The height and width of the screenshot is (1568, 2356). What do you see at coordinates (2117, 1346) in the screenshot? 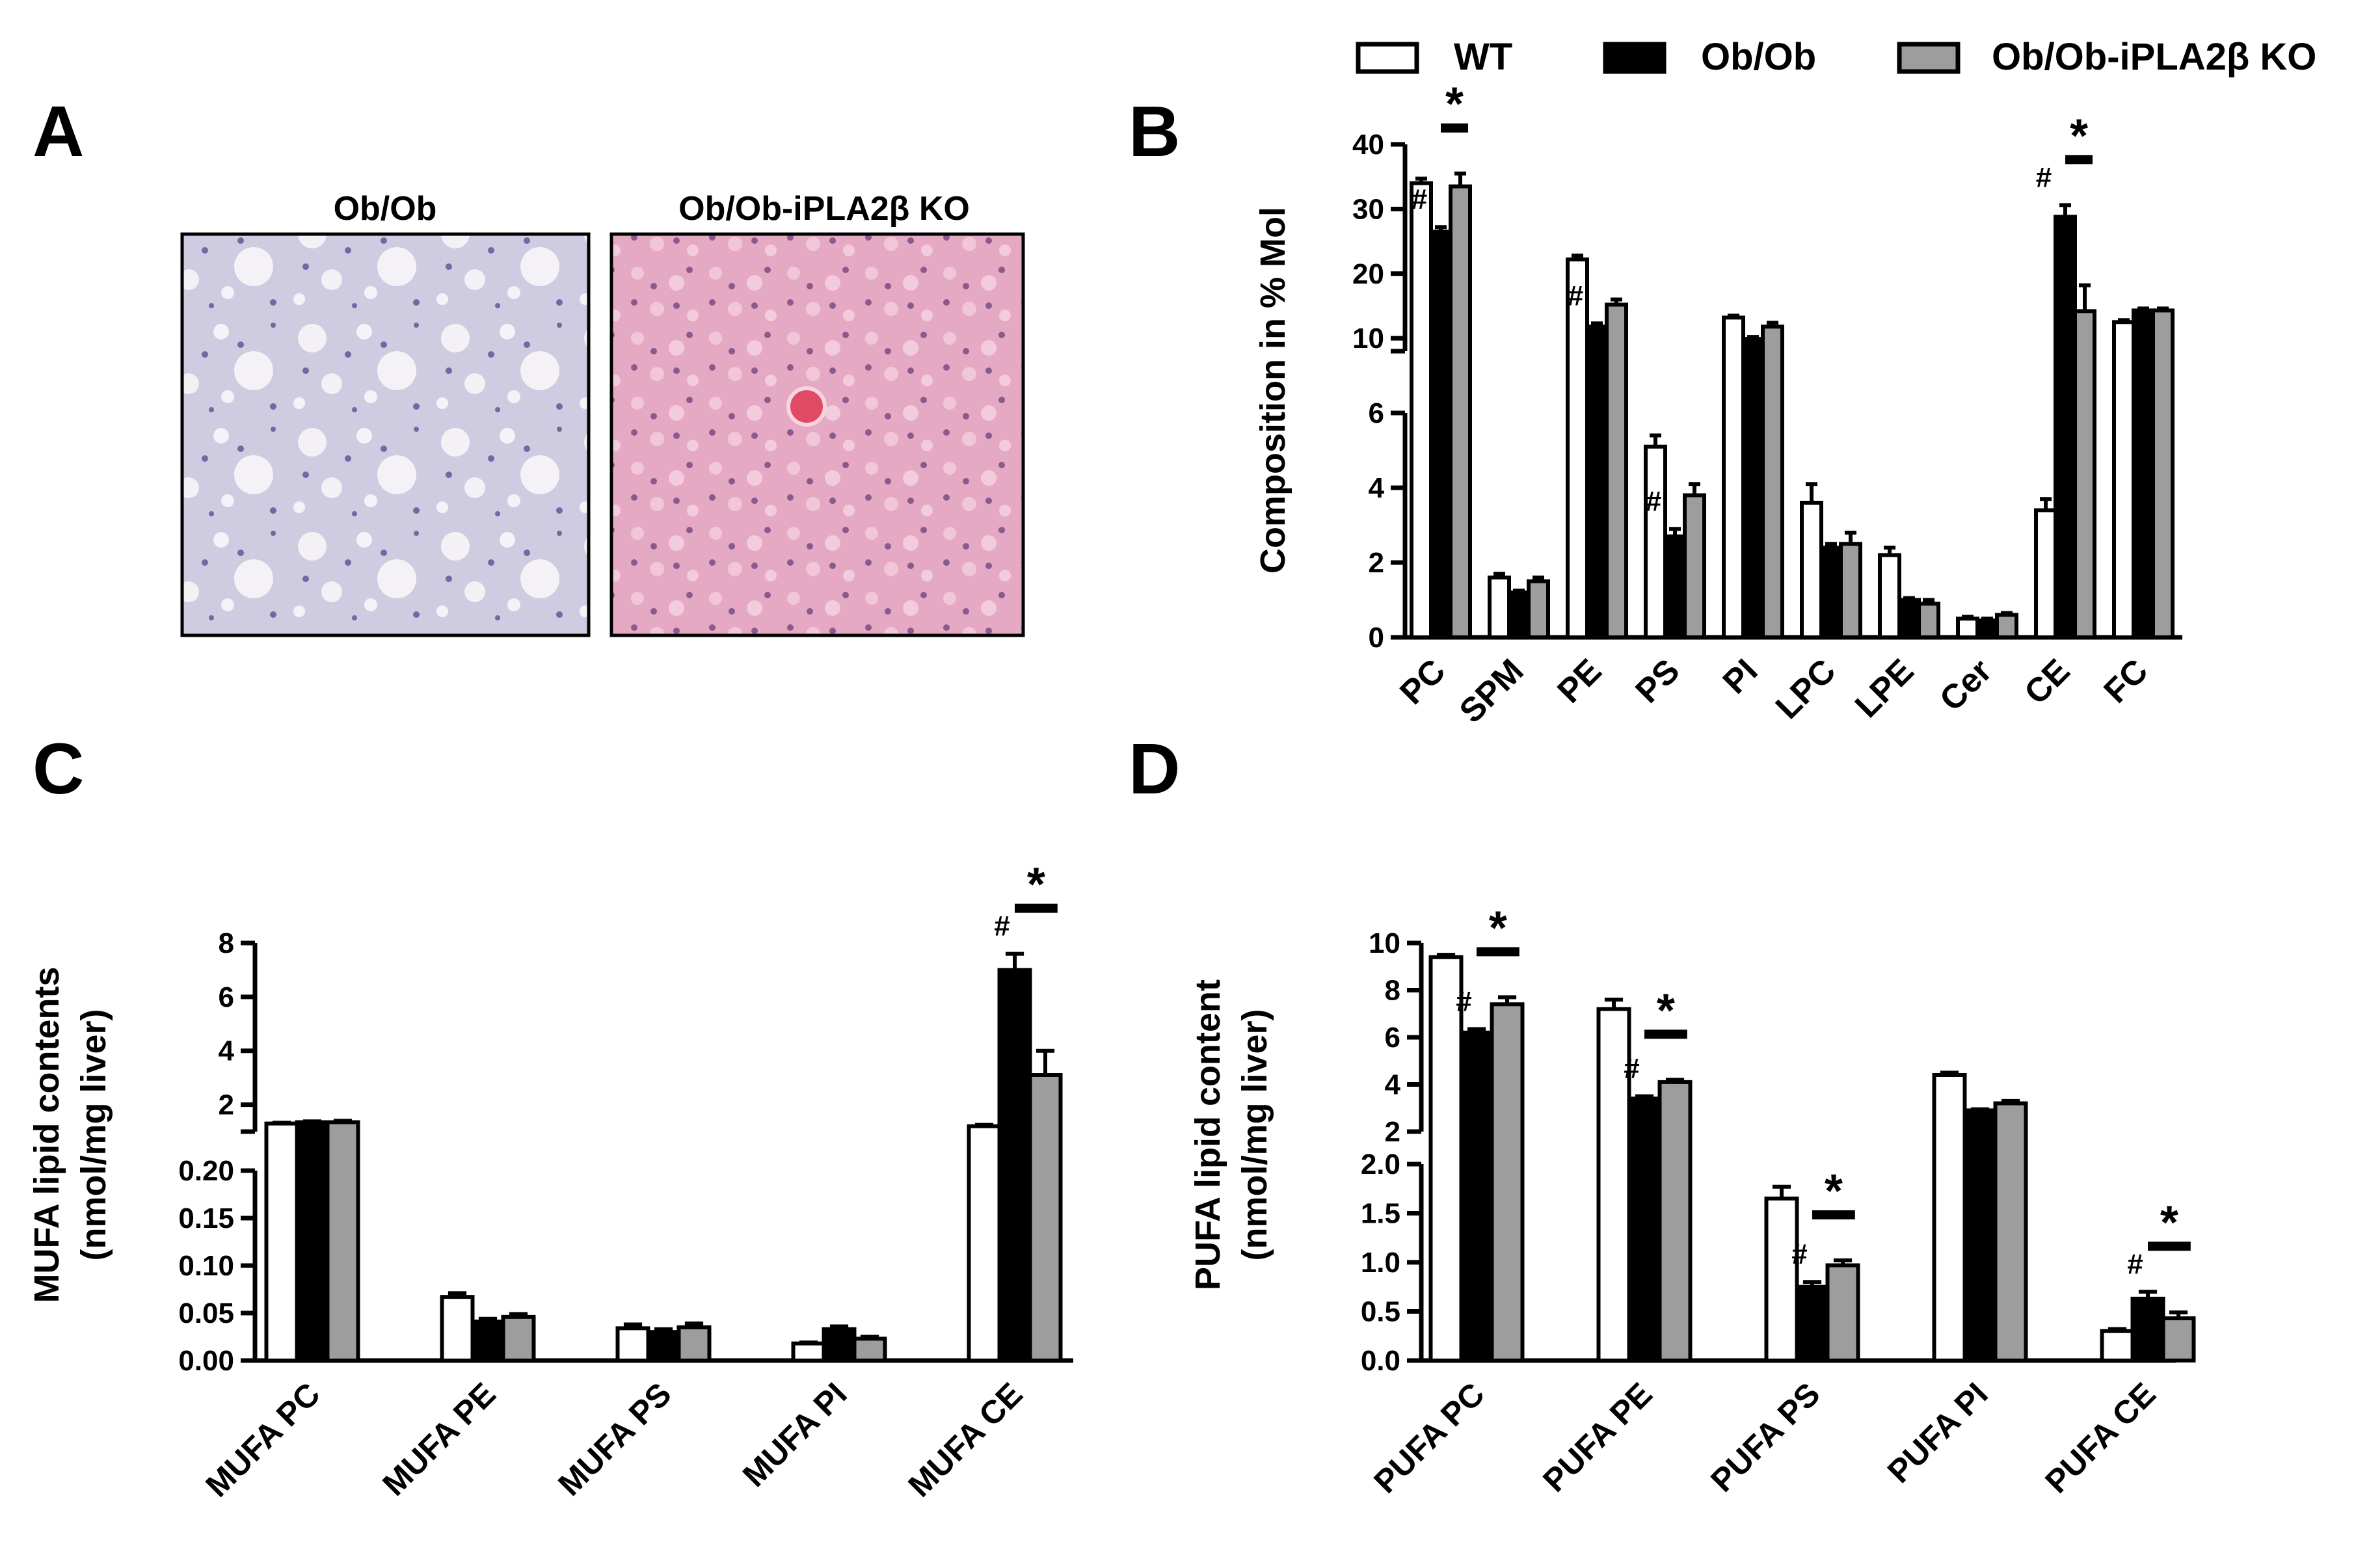
I see `bar-pufa-ce-wt` at bounding box center [2117, 1346].